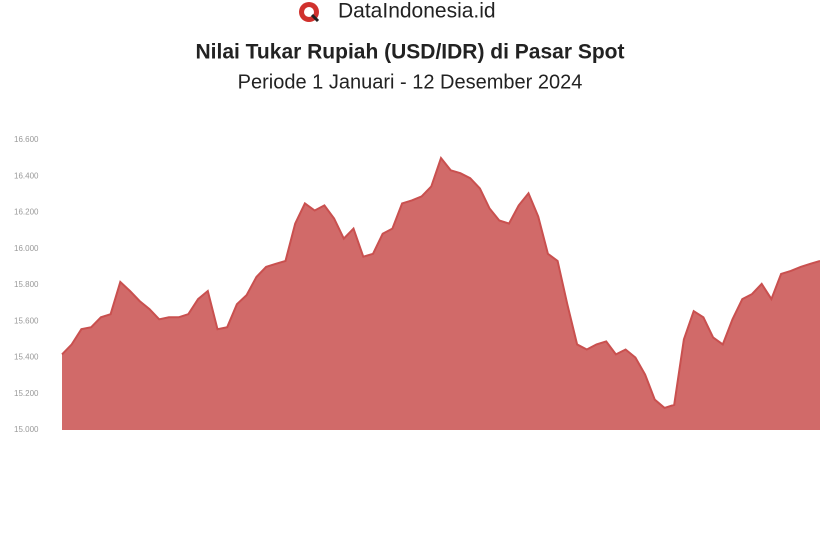  What do you see at coordinates (26, 357) in the screenshot?
I see `y-tick-label: 15.400` at bounding box center [26, 357].